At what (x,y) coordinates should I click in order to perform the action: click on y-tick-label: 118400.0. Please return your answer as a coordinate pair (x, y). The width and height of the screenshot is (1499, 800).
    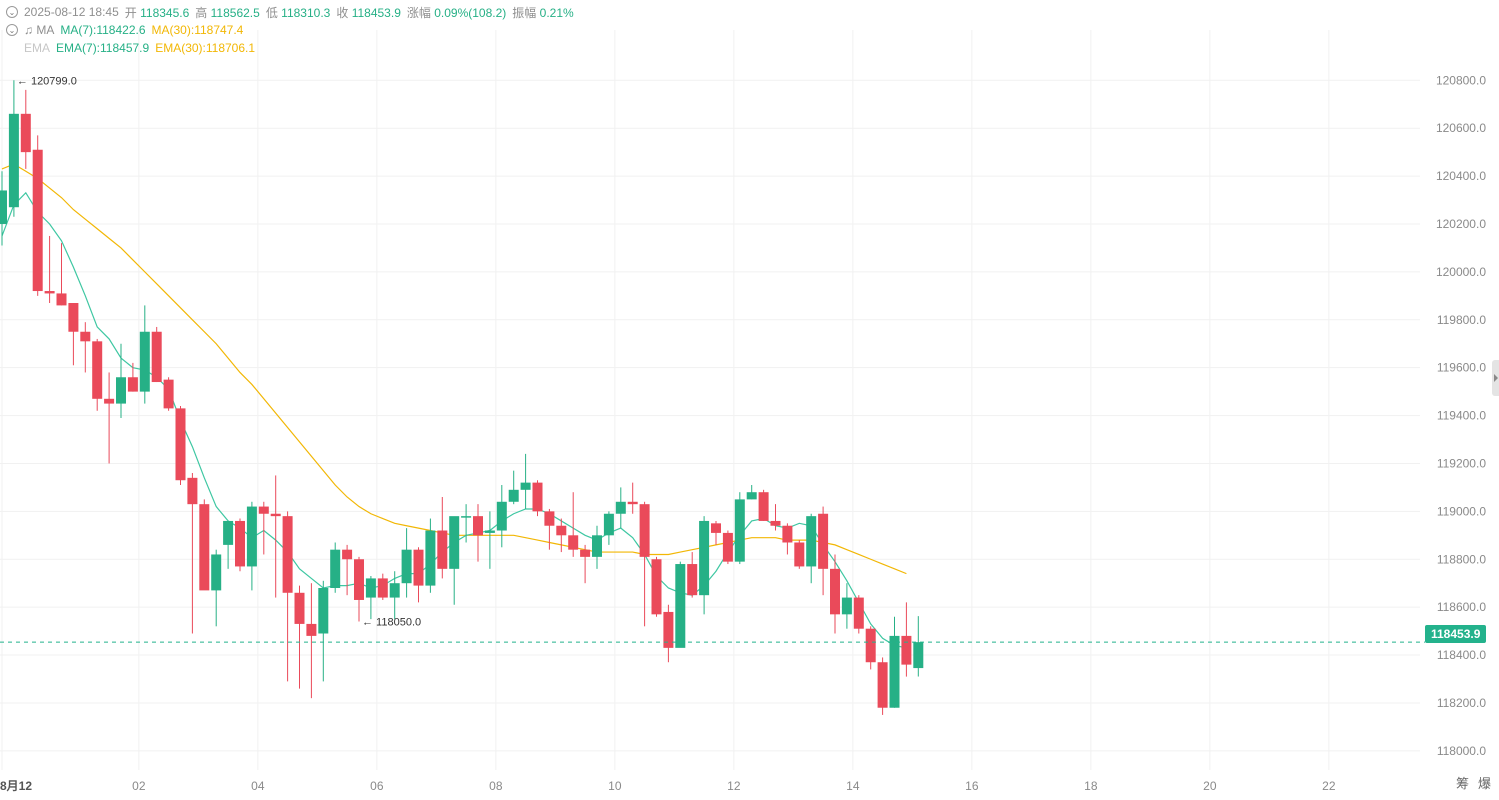
    Looking at the image, I should click on (1461, 655).